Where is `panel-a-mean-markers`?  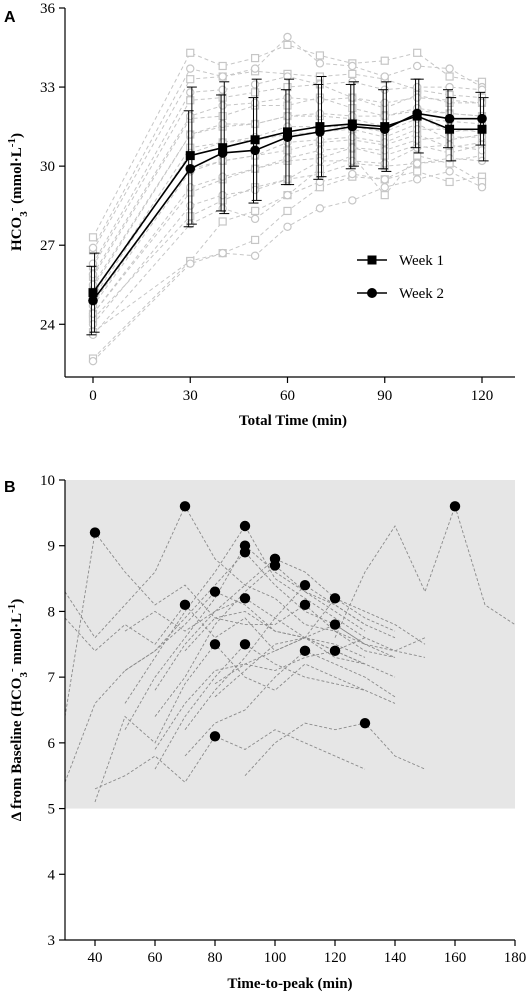
panel-a-mean-markers is located at coordinates (287, 207).